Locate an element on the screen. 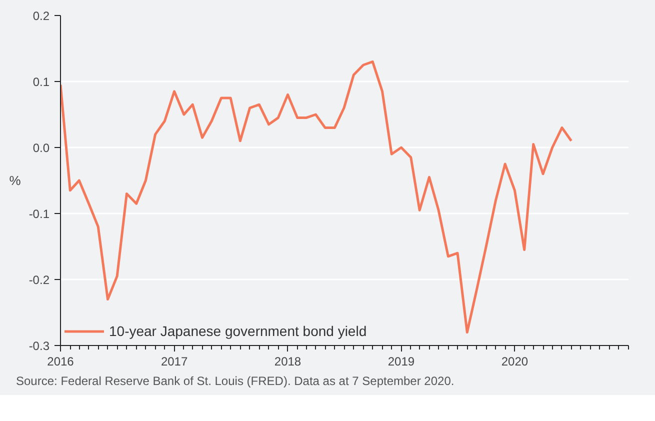 The image size is (655, 421). y-tick-label: -0.1 is located at coordinates (39, 214).